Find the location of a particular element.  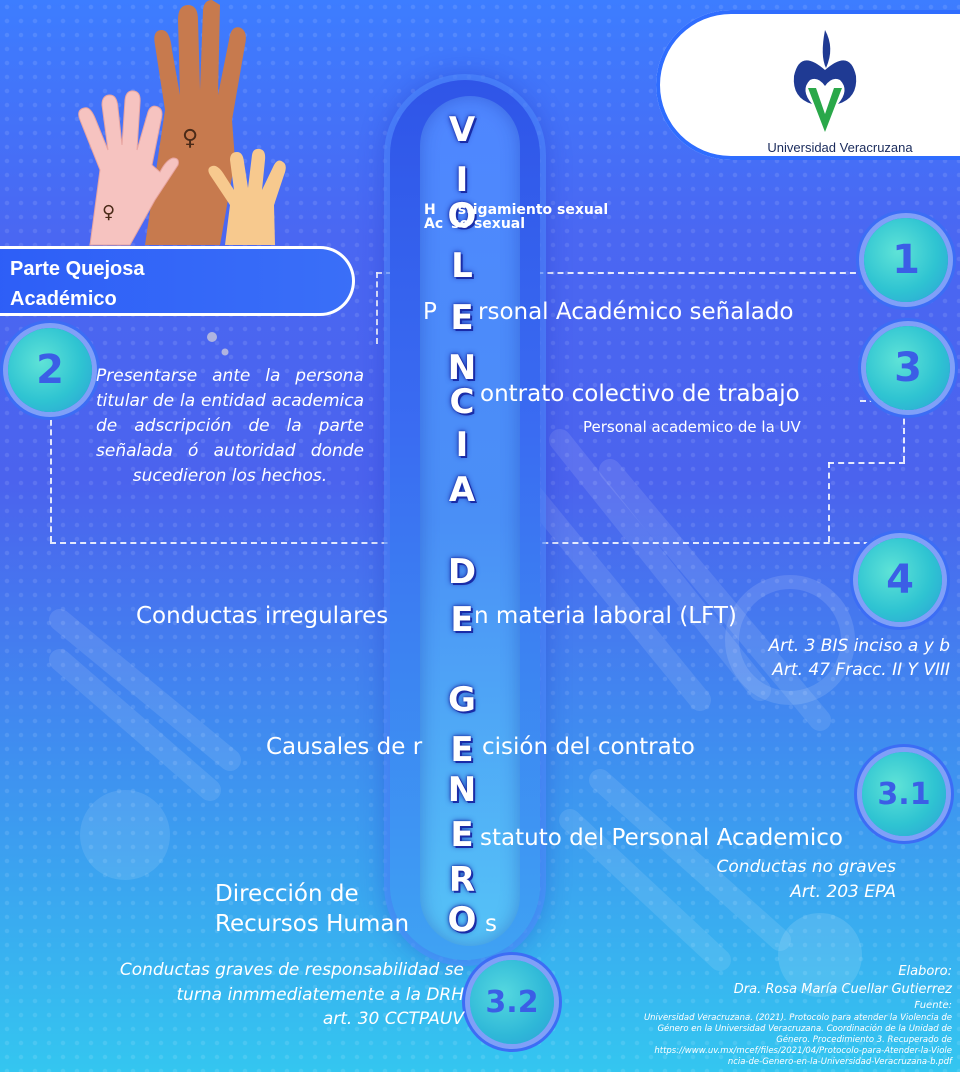

step-3-2-badge: 3.2 is located at coordinates (512, 1002).